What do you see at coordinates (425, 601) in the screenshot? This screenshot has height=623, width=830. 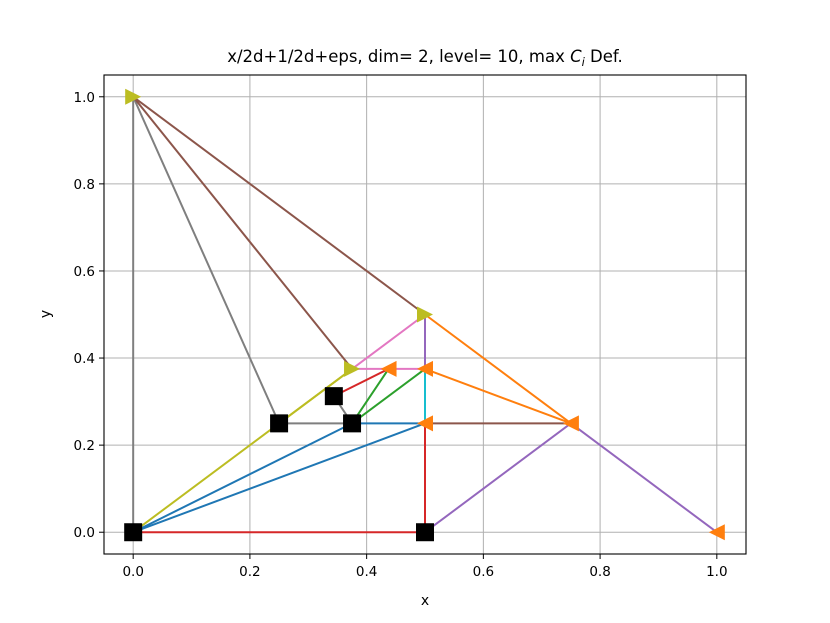 I see `x-axis-label: x` at bounding box center [425, 601].